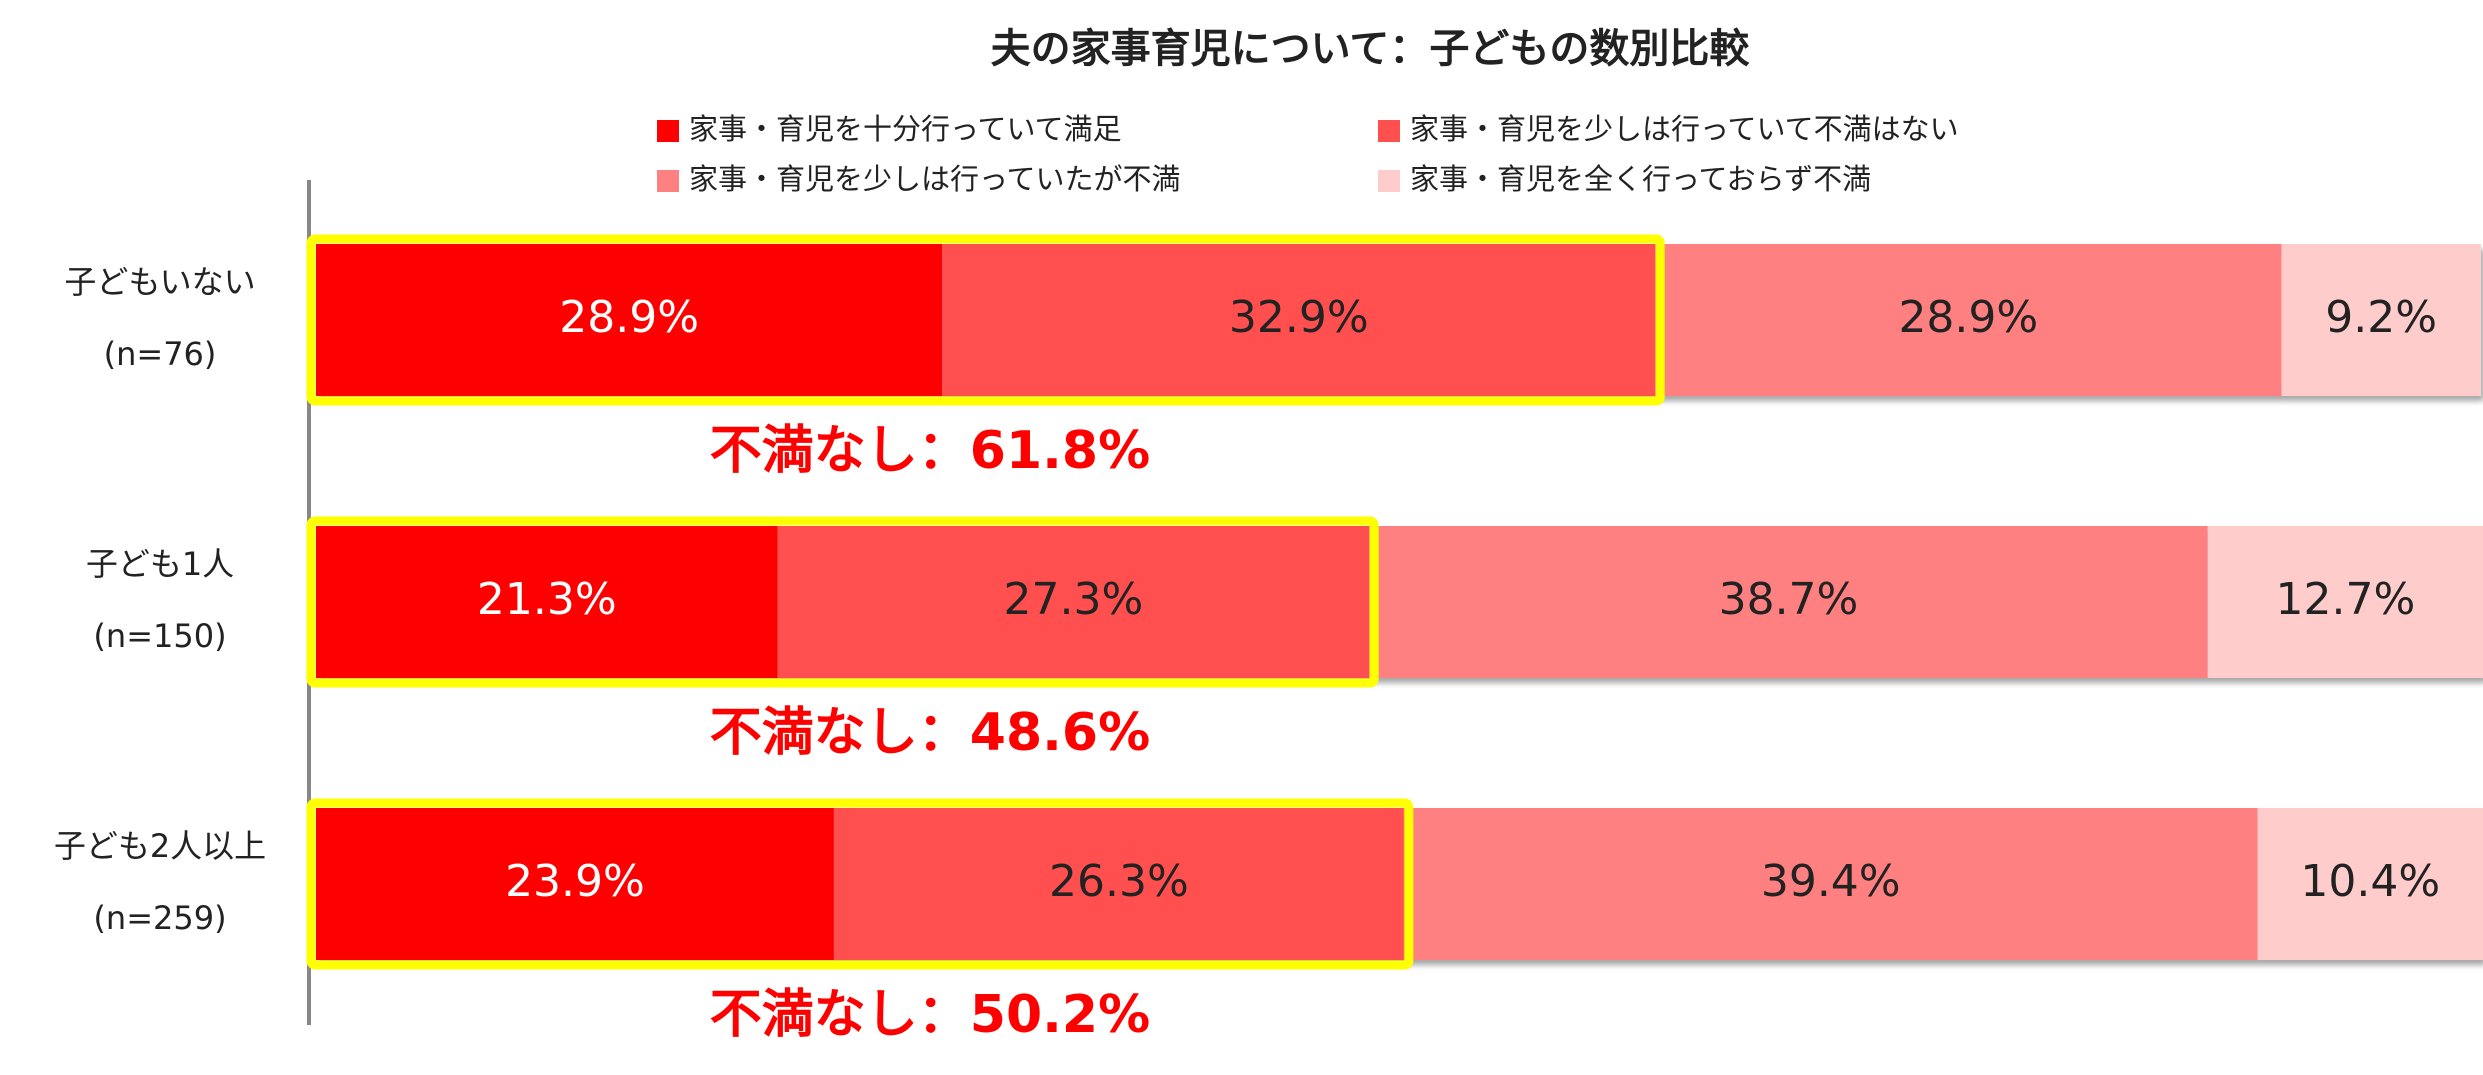 This screenshot has width=2483, height=1075. Describe the element at coordinates (160, 846) in the screenshot. I see `category-label: 子ども2人以上` at that location.